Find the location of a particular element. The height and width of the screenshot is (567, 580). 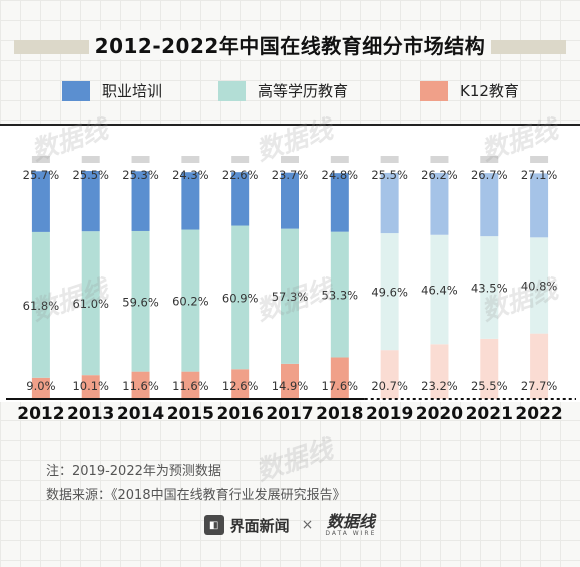

legend-item-k12: K12教育 is located at coordinates (469, 90).